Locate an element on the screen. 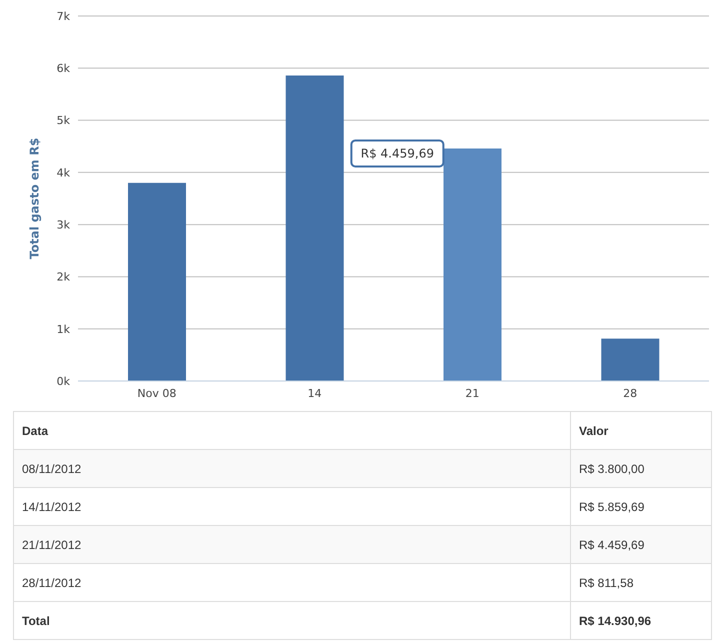 This screenshot has height=644, width=725. y-tick-label: 7k is located at coordinates (63, 16).